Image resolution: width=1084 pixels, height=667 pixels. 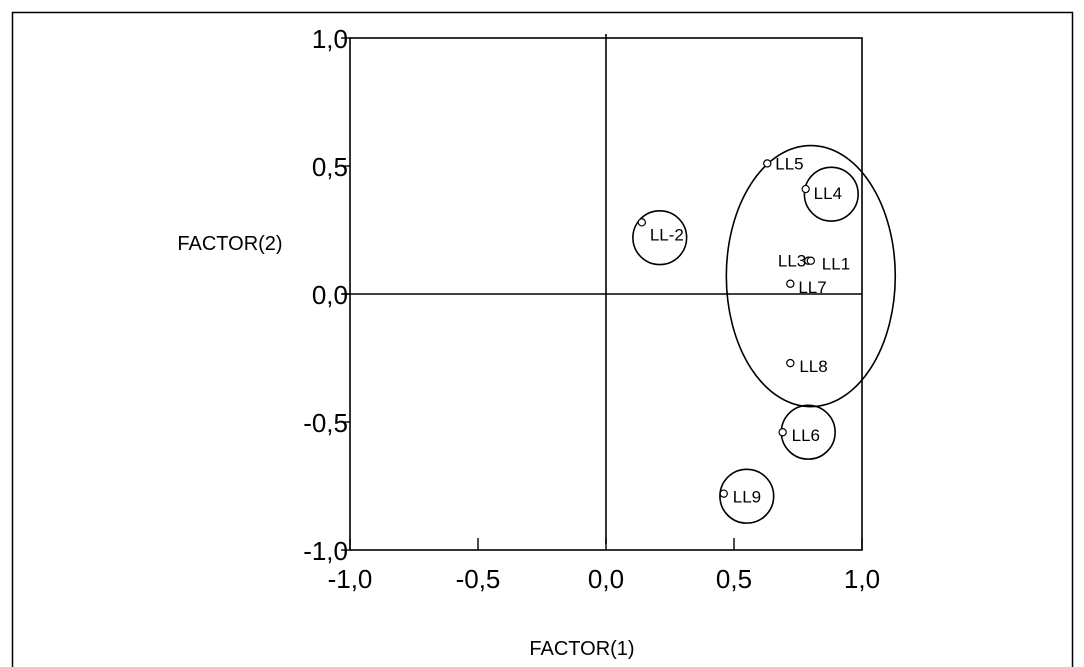 What do you see at coordinates (806, 435) in the screenshot?
I see `point-label: LL6` at bounding box center [806, 435].